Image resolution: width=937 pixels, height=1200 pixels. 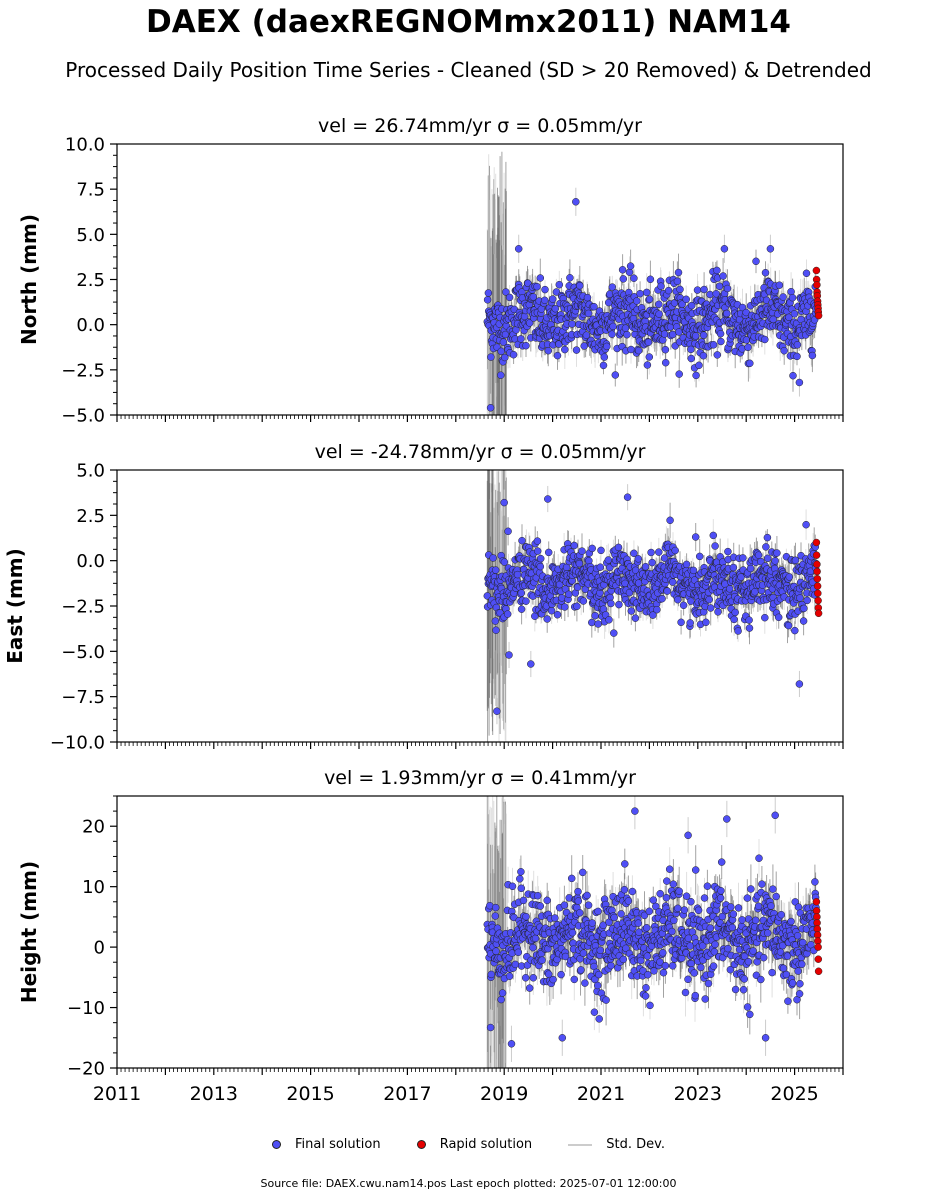 I want to click on chart-title: DAEX (daexREGNOMmx2011) NAM14, so click(x=468, y=22).